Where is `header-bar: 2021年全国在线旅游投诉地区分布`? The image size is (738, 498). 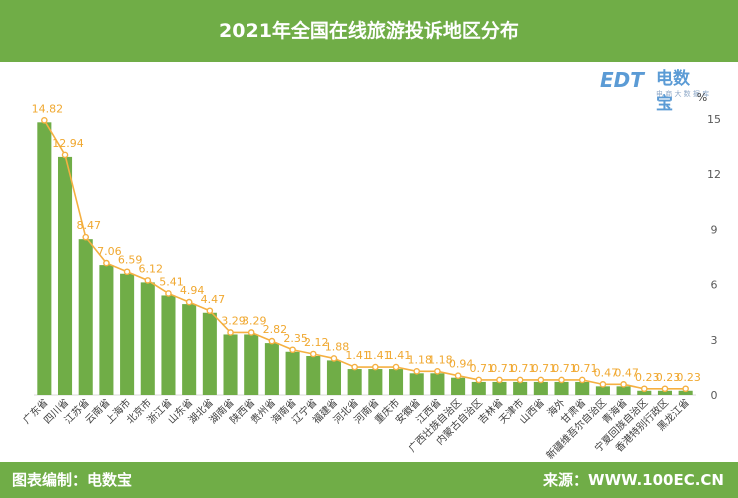 header-bar: 2021年全国在线旅游投诉地区分布 is located at coordinates (369, 31).